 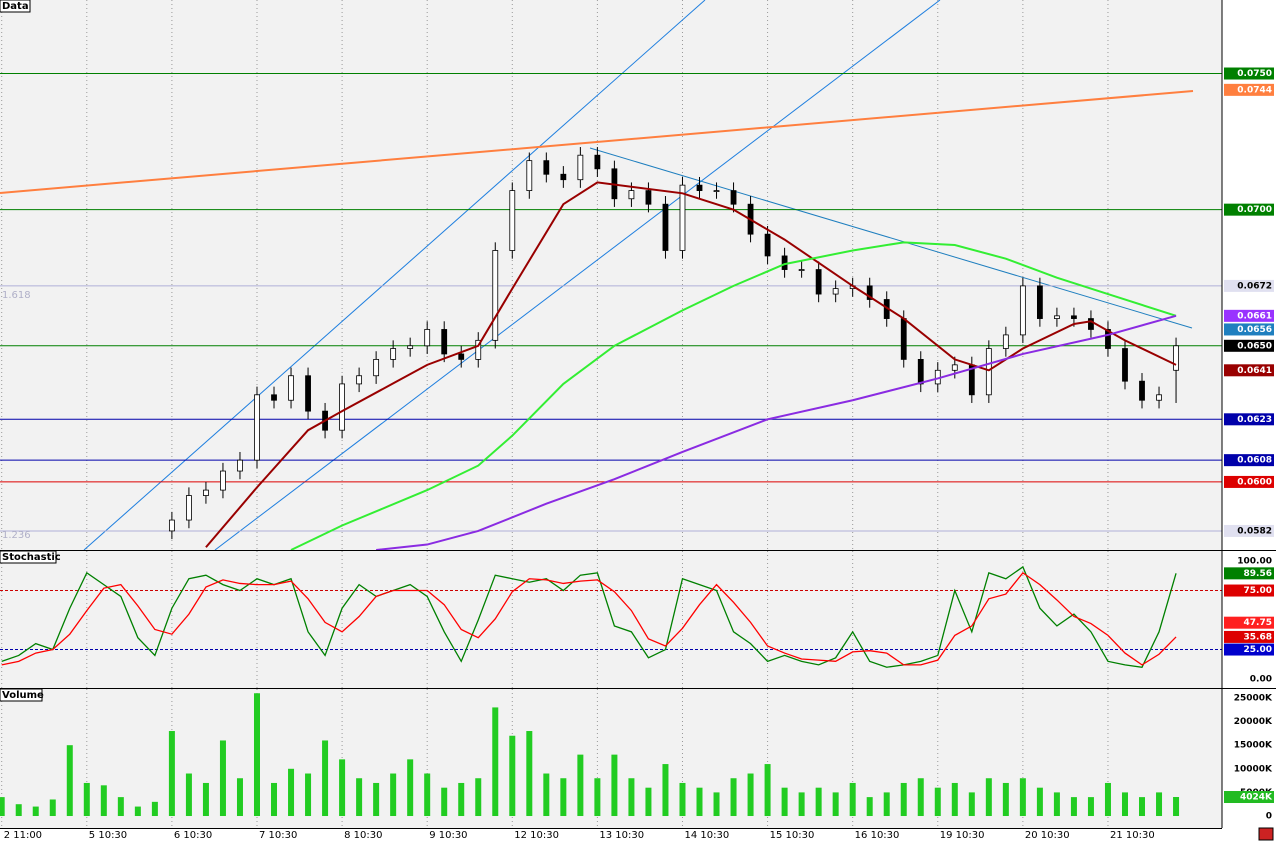 What do you see at coordinates (1254, 286) in the screenshot?
I see `y-tick-label: 0.0672` at bounding box center [1254, 286].